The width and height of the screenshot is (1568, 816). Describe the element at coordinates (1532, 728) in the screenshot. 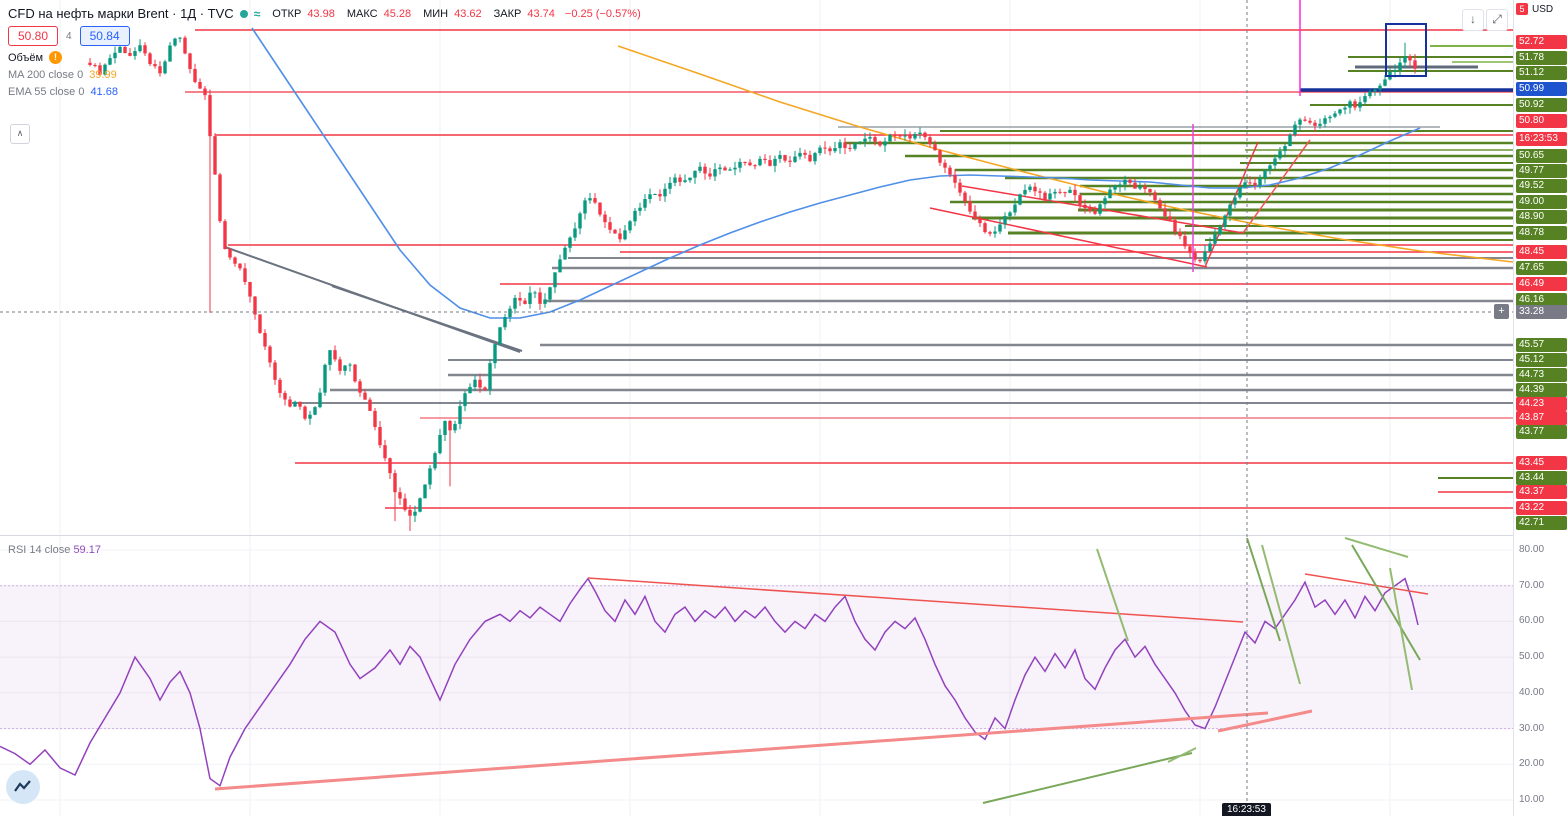

I see `rsi-scale-label: 30.00` at that location.